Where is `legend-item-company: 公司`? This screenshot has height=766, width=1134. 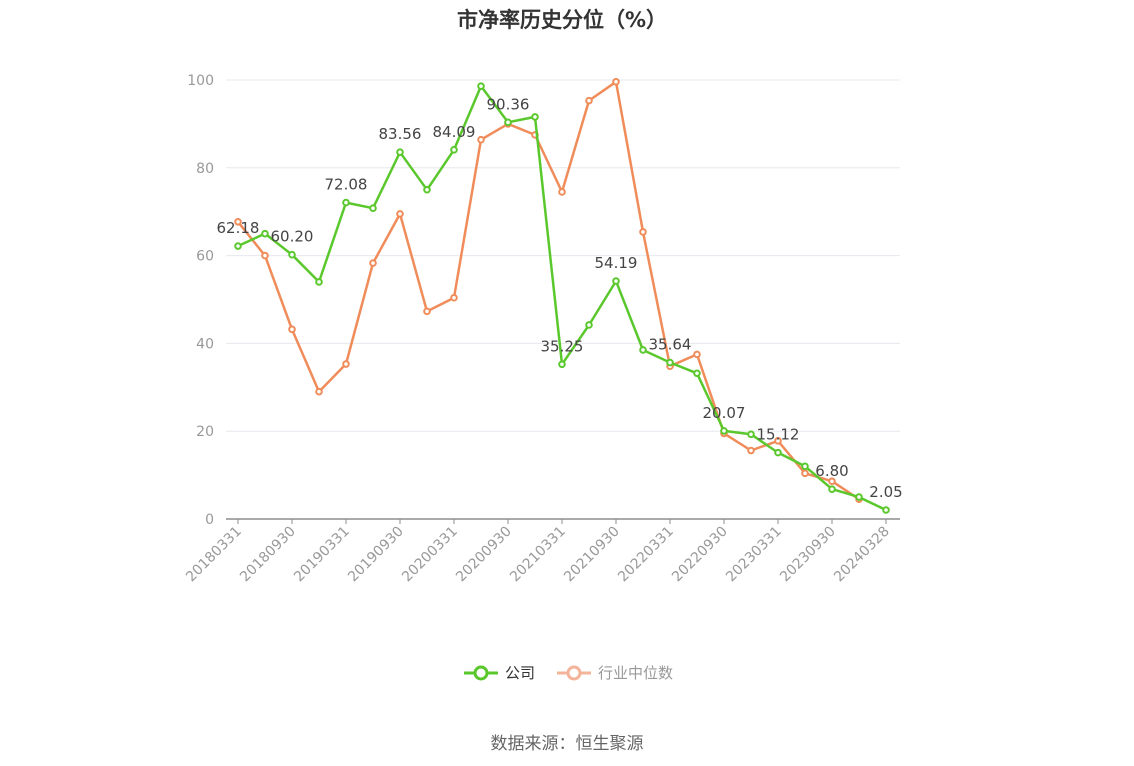 legend-item-company: 公司 is located at coordinates (499, 672).